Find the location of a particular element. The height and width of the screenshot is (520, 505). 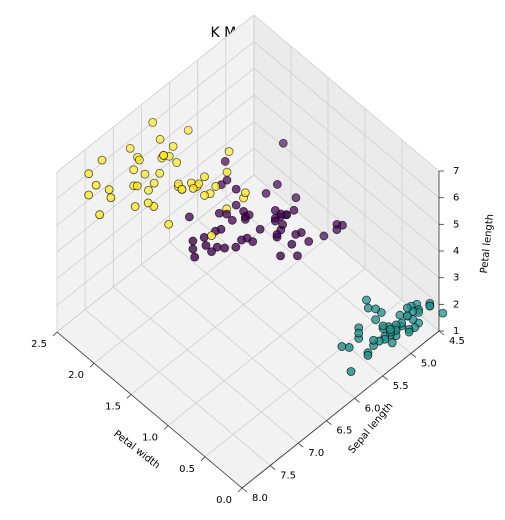

x-axis-line is located at coordinates (149, 410).